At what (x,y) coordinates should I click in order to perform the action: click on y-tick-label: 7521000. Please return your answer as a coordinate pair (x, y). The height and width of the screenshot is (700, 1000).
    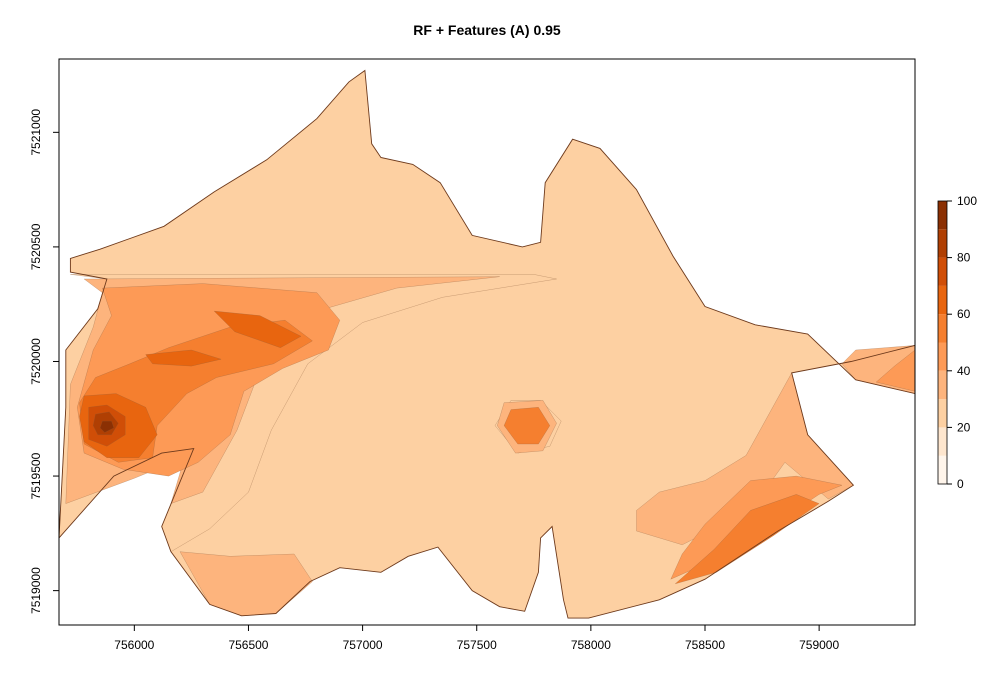
    Looking at the image, I should click on (36, 132).